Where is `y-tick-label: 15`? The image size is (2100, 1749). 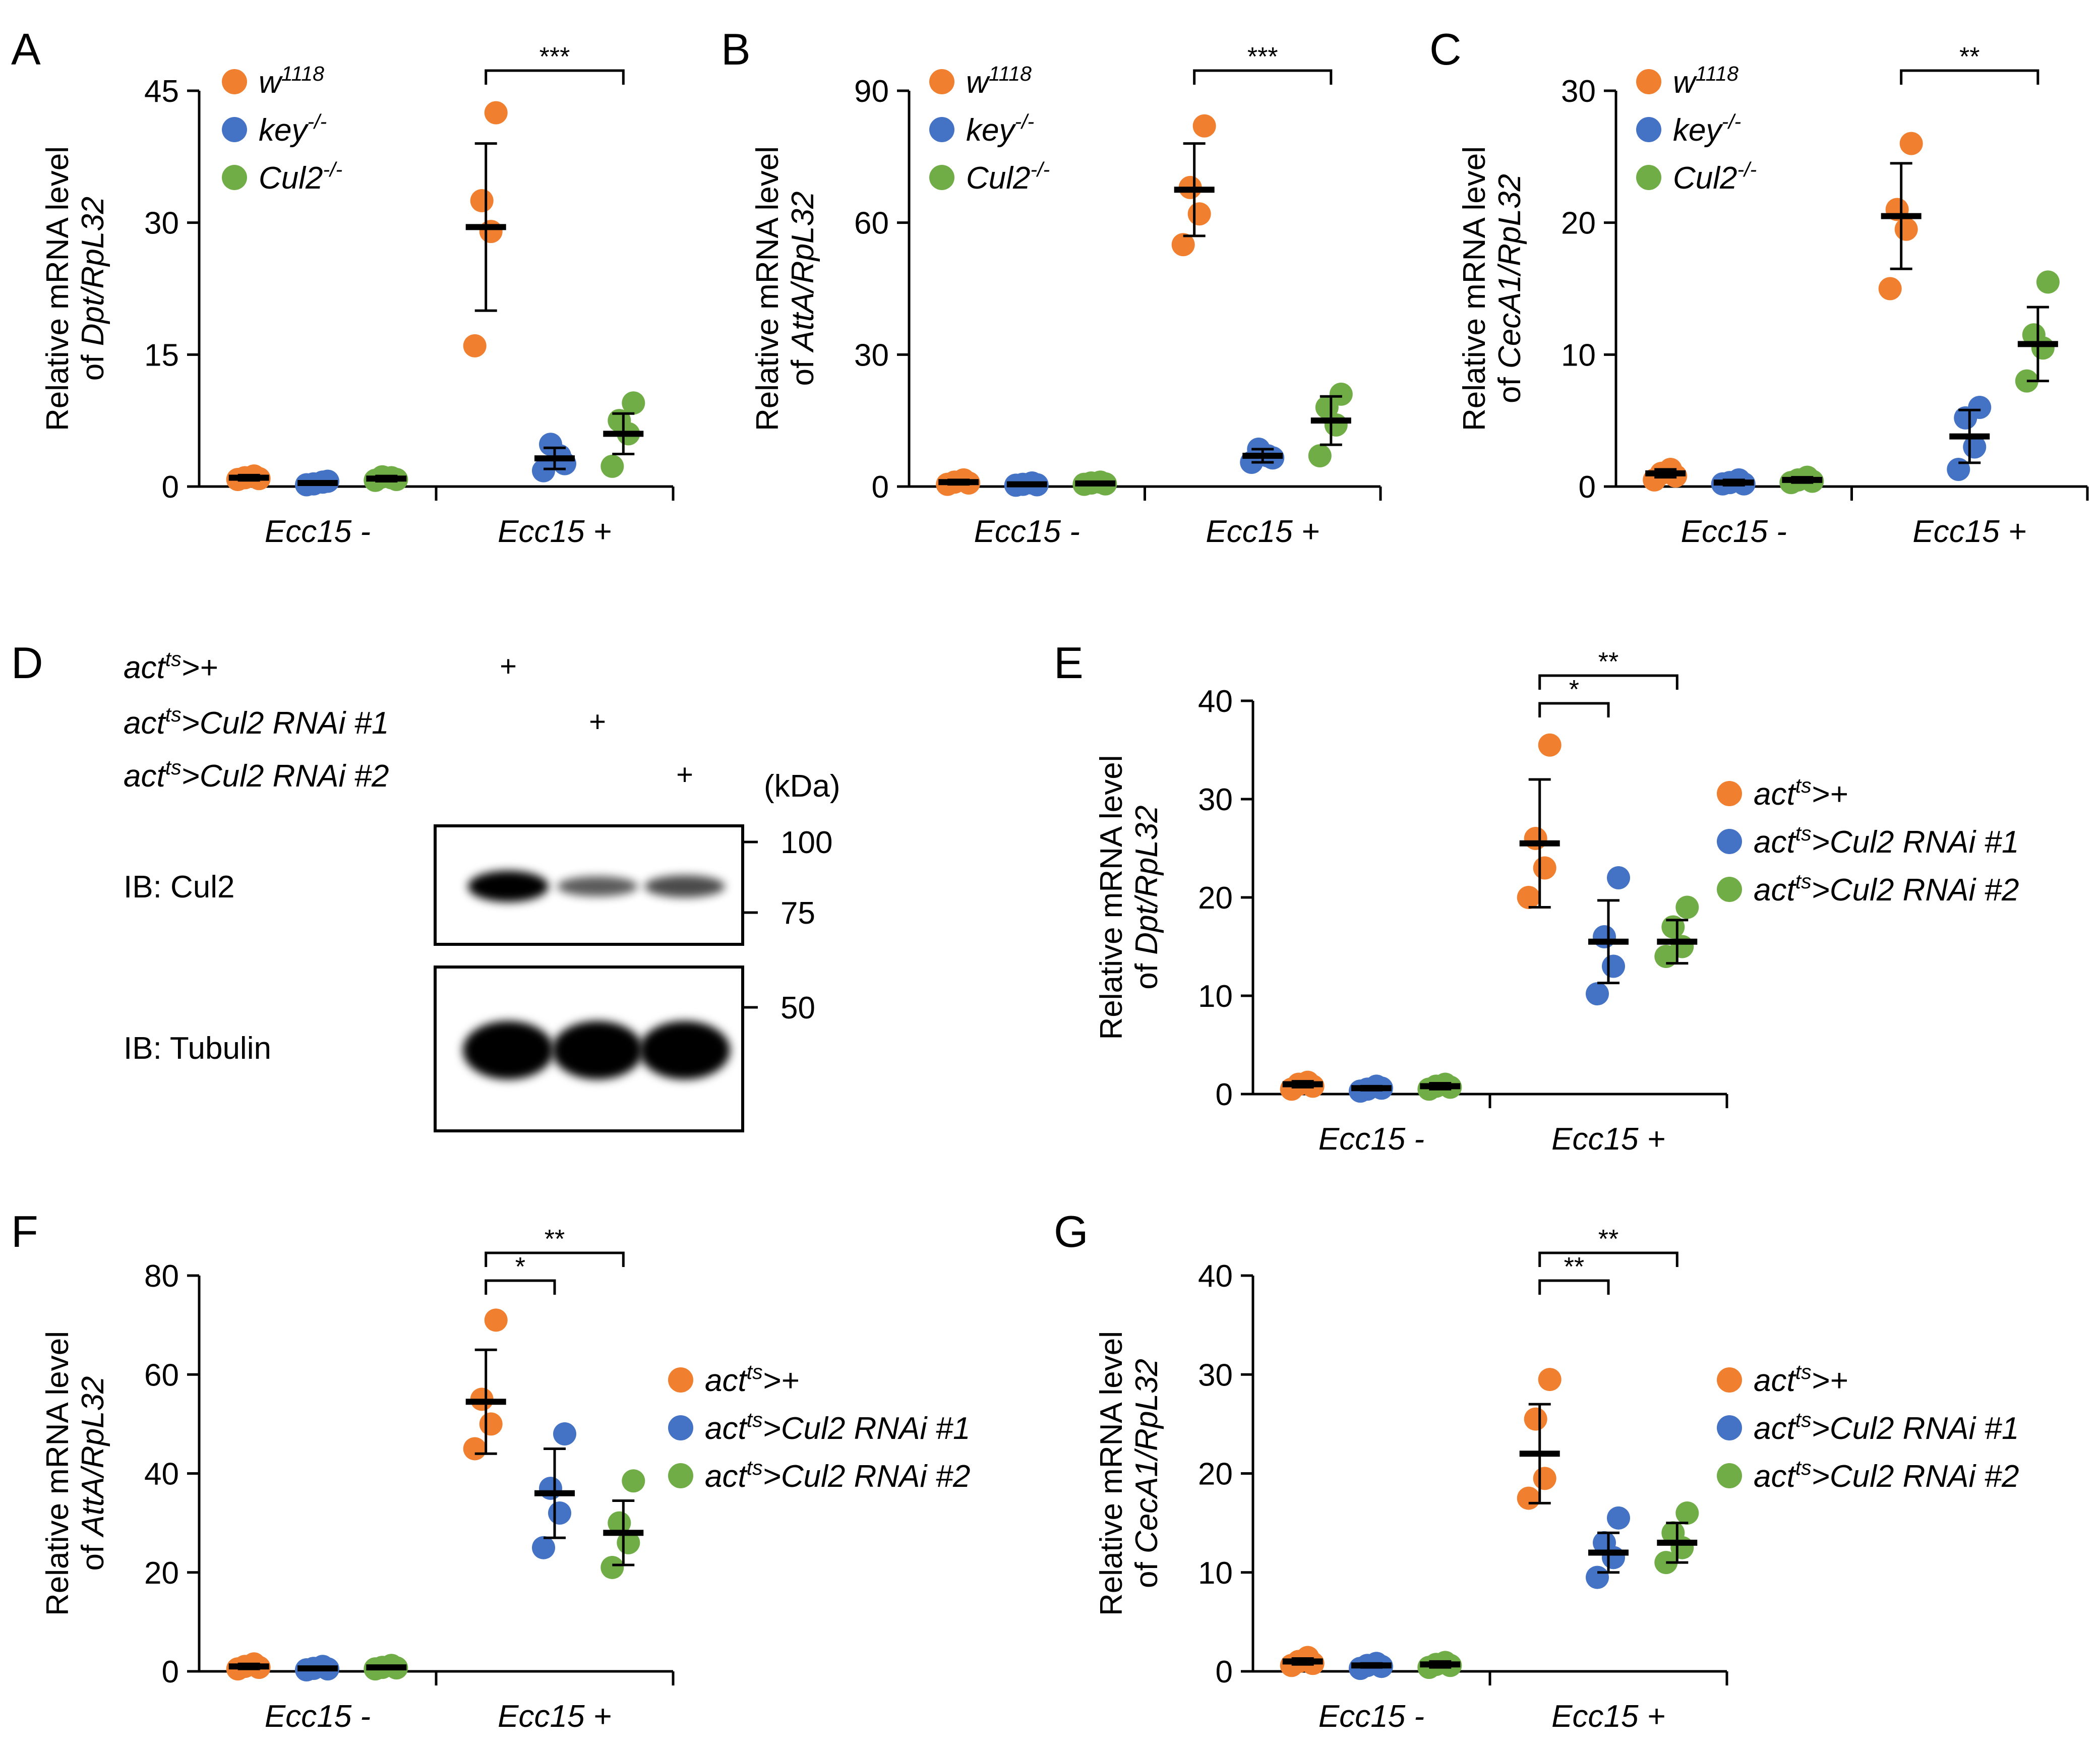 y-tick-label: 15 is located at coordinates (161, 355).